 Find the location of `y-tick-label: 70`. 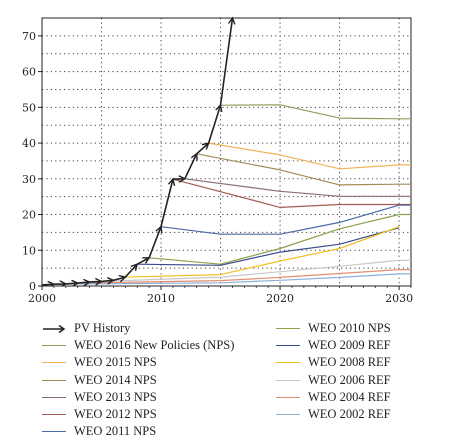

y-tick-label: 70 is located at coordinates (29, 36).